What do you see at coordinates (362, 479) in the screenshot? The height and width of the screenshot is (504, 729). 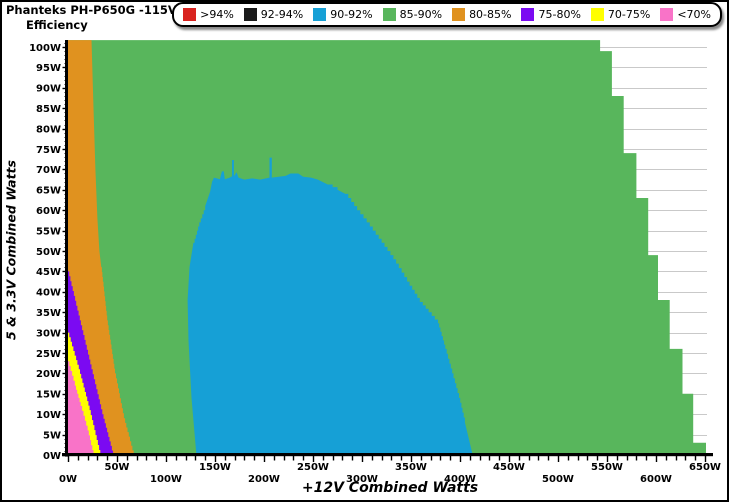 I see `svg-text: 300W` at bounding box center [362, 479].